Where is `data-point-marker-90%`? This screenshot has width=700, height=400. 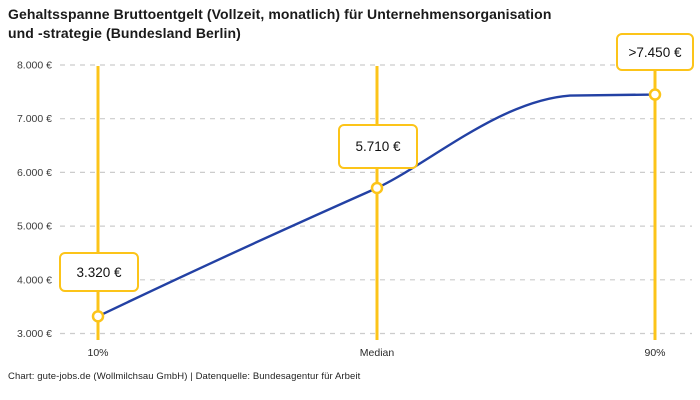
data-point-marker-90% is located at coordinates (655, 94).